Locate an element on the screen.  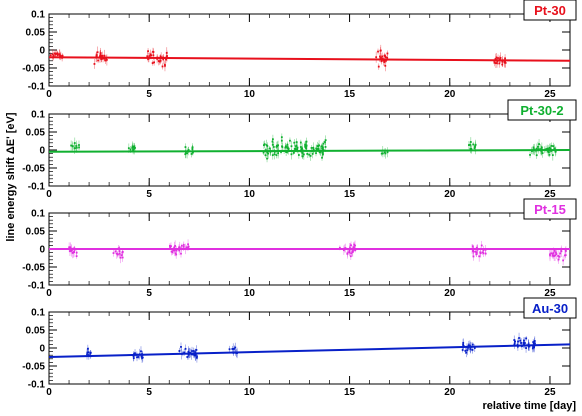
series-label-box is located at coordinates (550, 209).